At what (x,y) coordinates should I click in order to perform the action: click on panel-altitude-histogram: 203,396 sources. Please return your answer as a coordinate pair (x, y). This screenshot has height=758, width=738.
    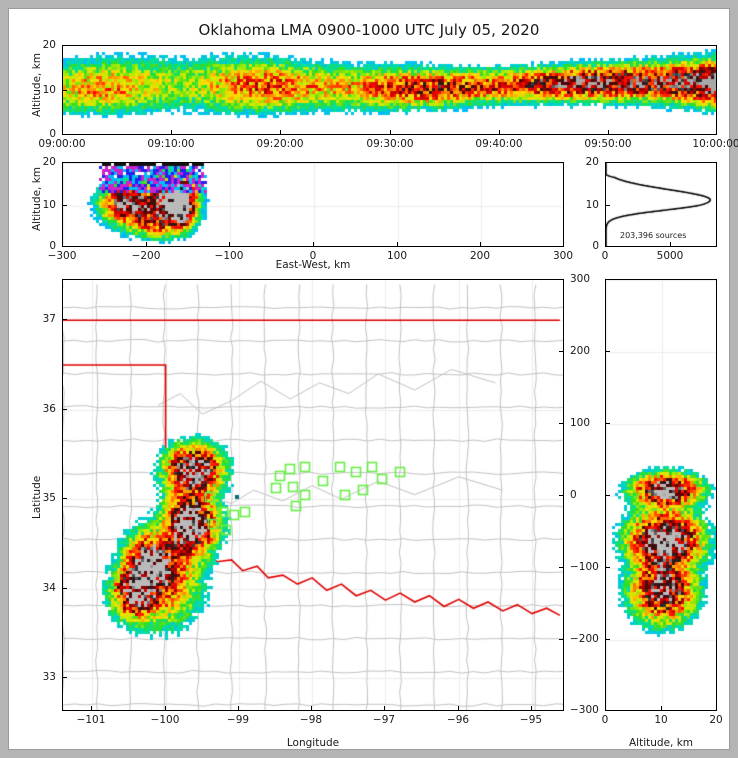
    Looking at the image, I should click on (661, 204).